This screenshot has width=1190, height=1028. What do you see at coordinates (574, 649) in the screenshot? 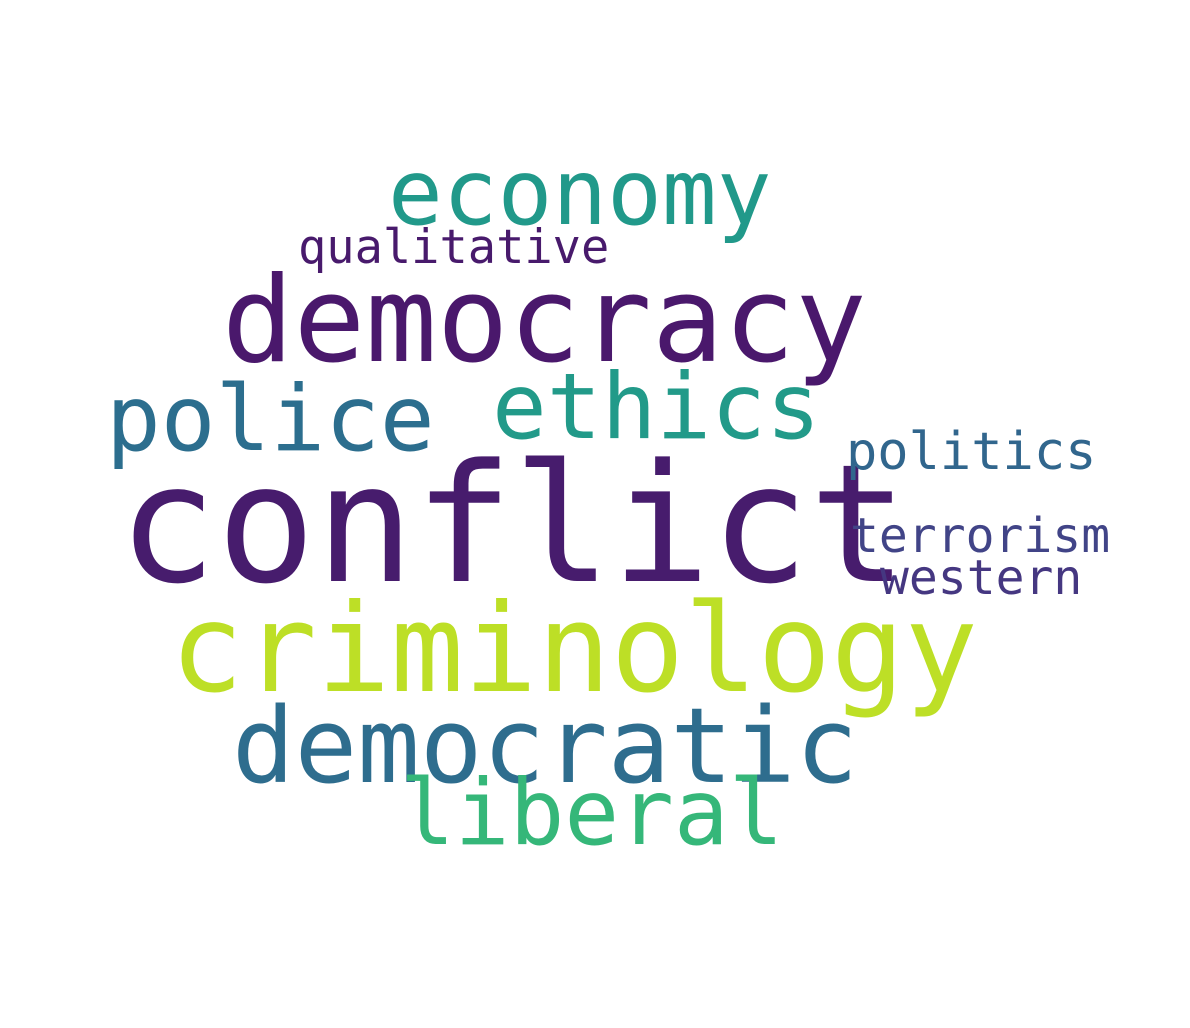
I see `word-criminology: criminology` at bounding box center [574, 649].